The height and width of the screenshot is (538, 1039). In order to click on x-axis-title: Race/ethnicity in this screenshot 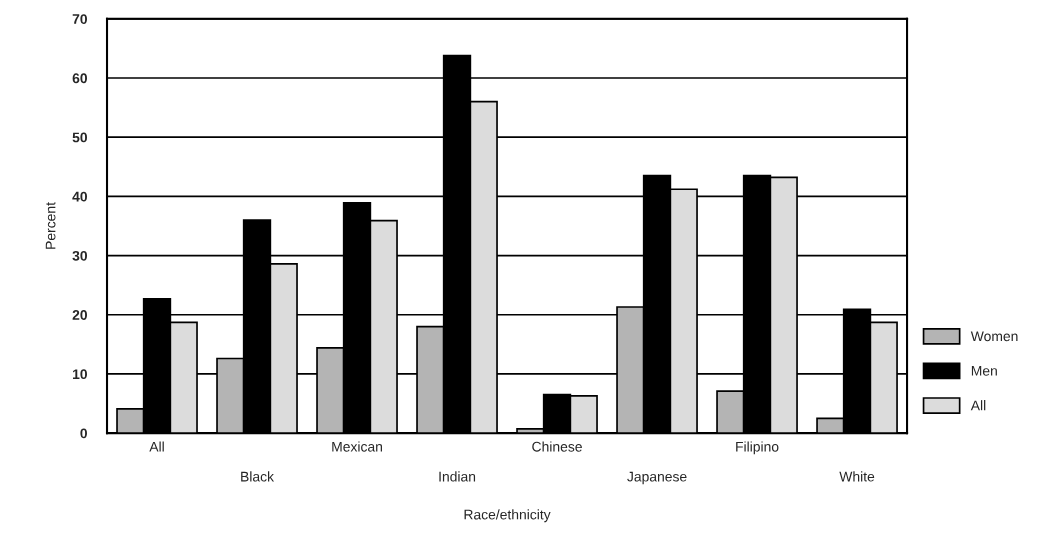, I will do `click(507, 516)`.